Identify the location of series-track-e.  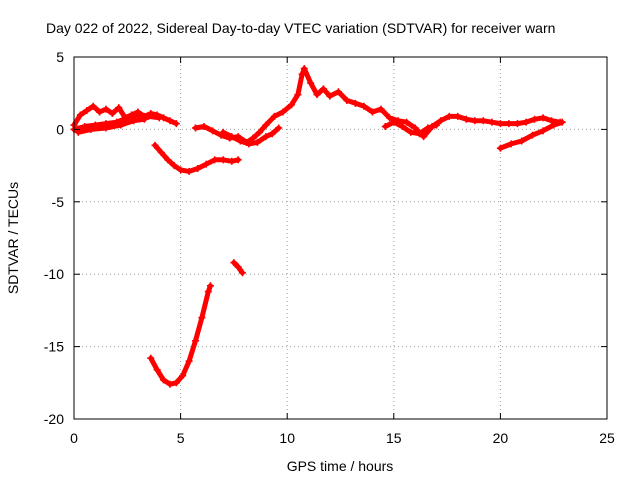
(378, 105).